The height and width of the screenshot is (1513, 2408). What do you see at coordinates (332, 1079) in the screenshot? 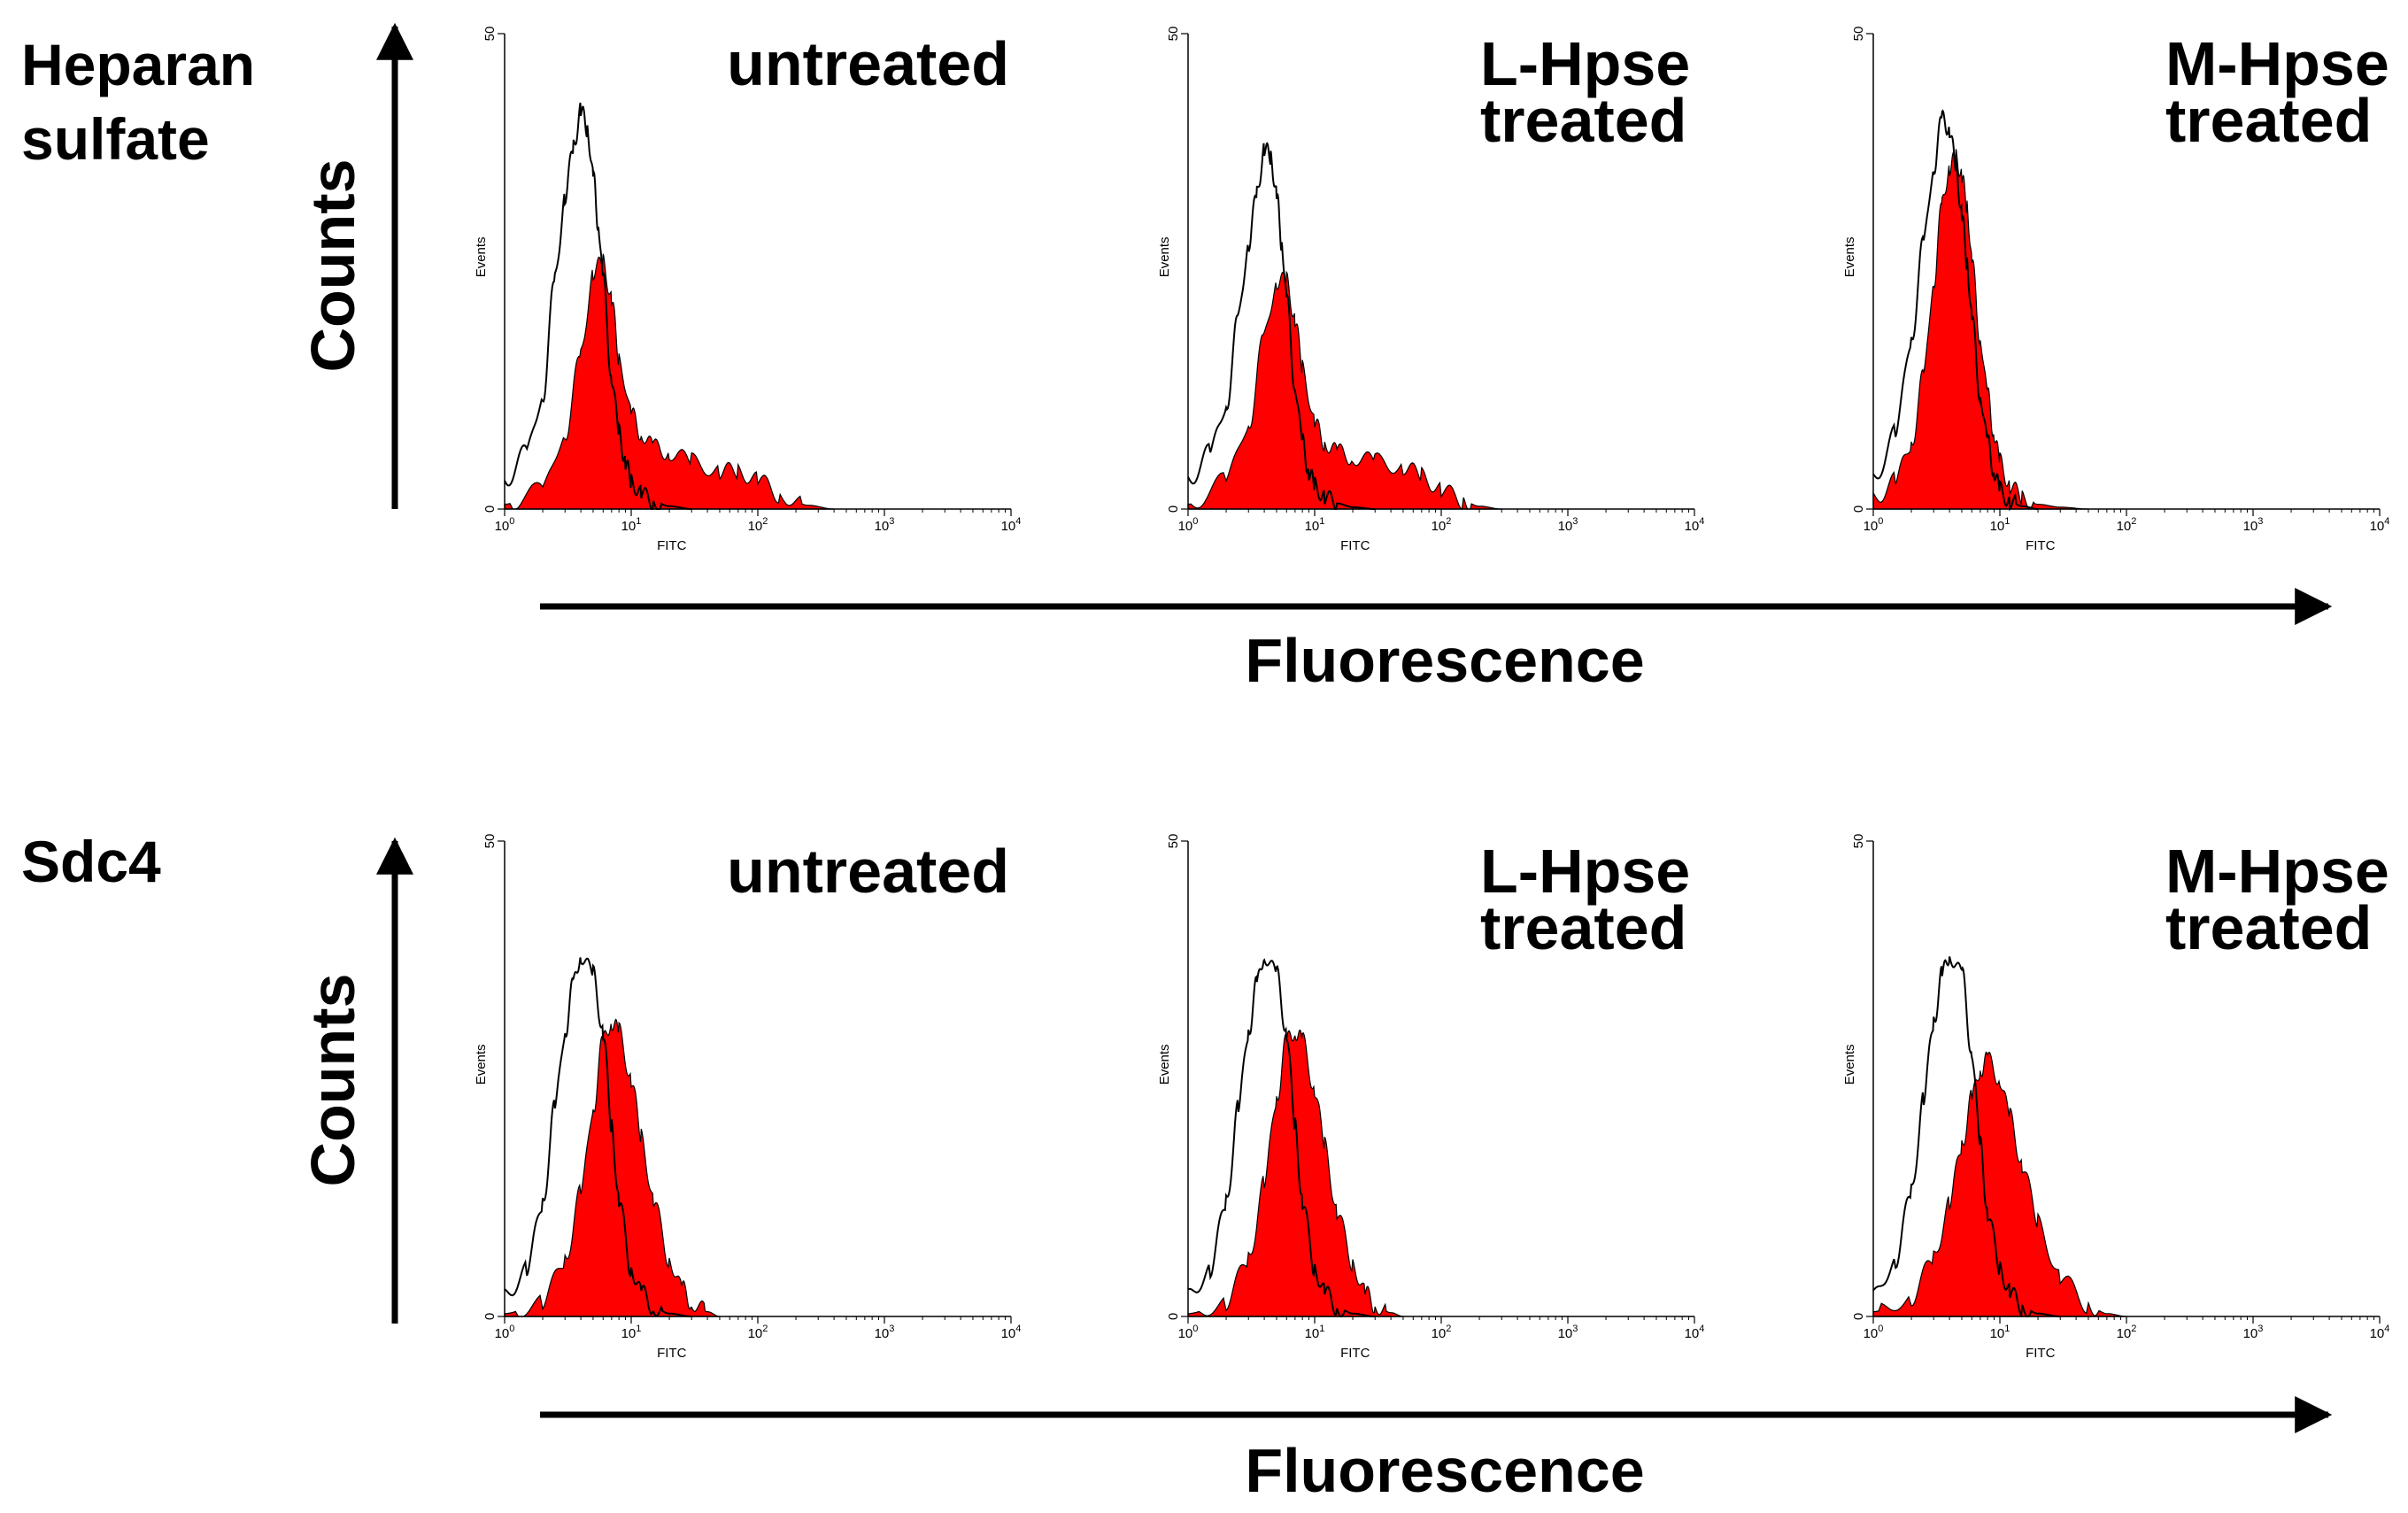
I see `counts-label-row2: Counts` at bounding box center [332, 1079].